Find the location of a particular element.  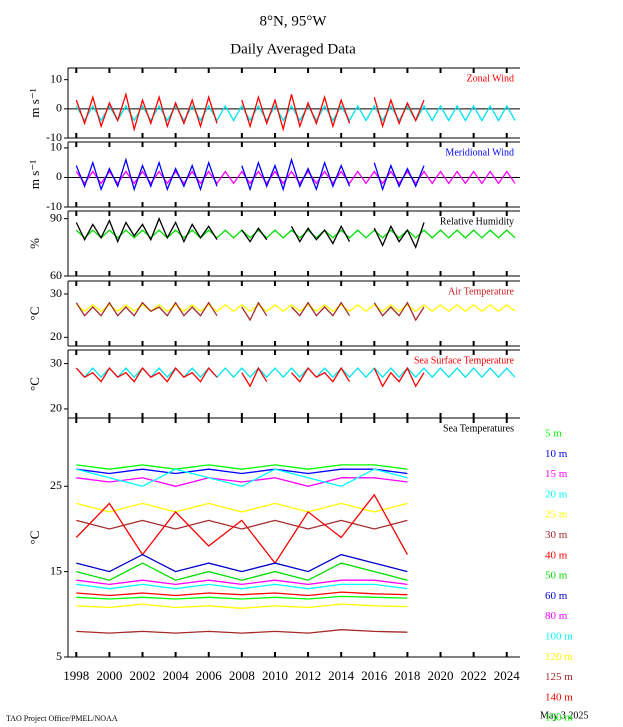

panel-title: Sea Temperatures is located at coordinates (478, 428).